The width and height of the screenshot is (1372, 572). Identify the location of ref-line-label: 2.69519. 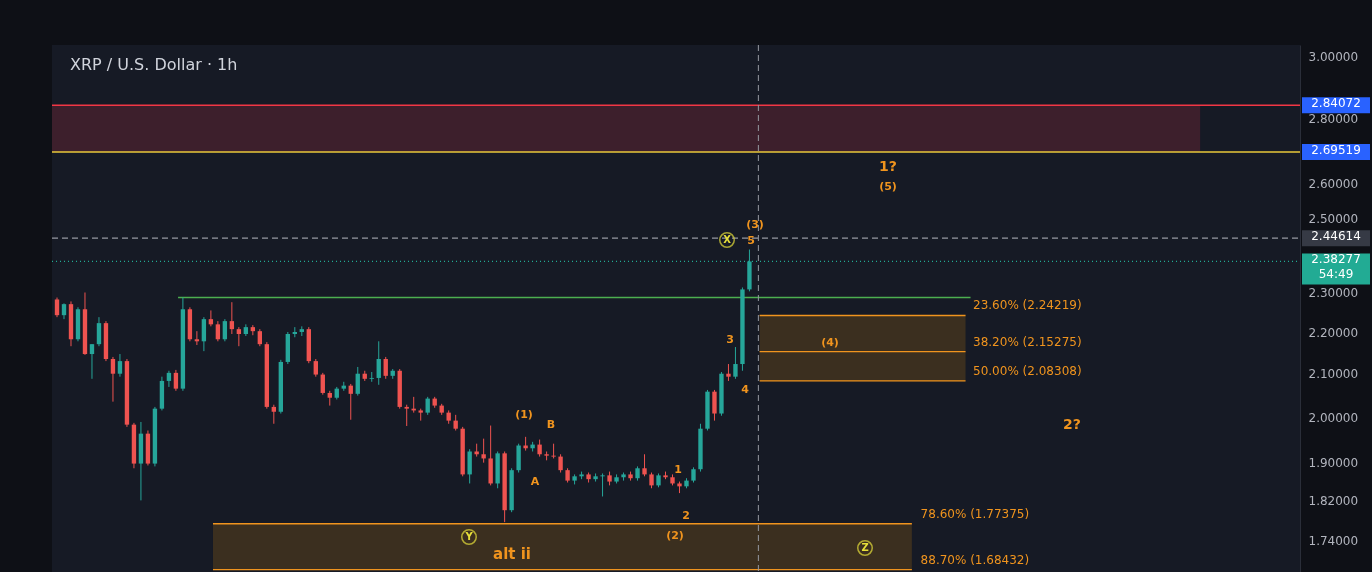
(1336, 149).